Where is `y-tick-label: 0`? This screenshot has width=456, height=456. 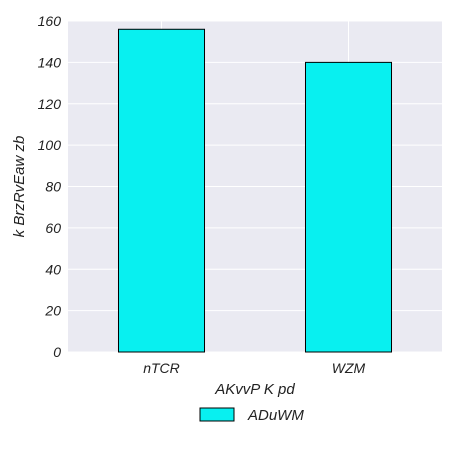
y-tick-label: 0 is located at coordinates (57, 352).